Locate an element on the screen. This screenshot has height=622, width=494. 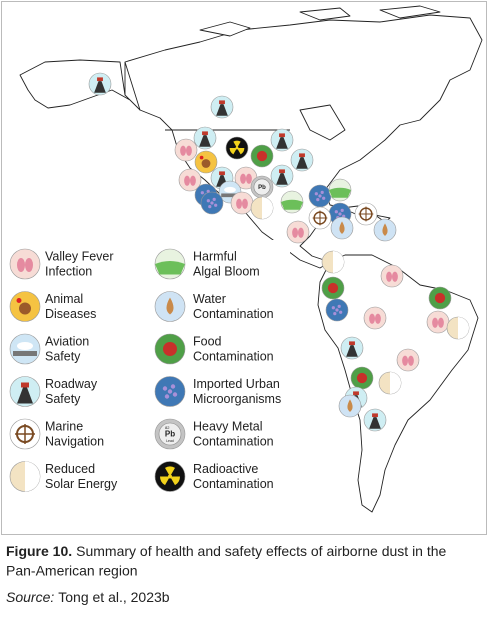
icon-algal is located at coordinates (292, 202).